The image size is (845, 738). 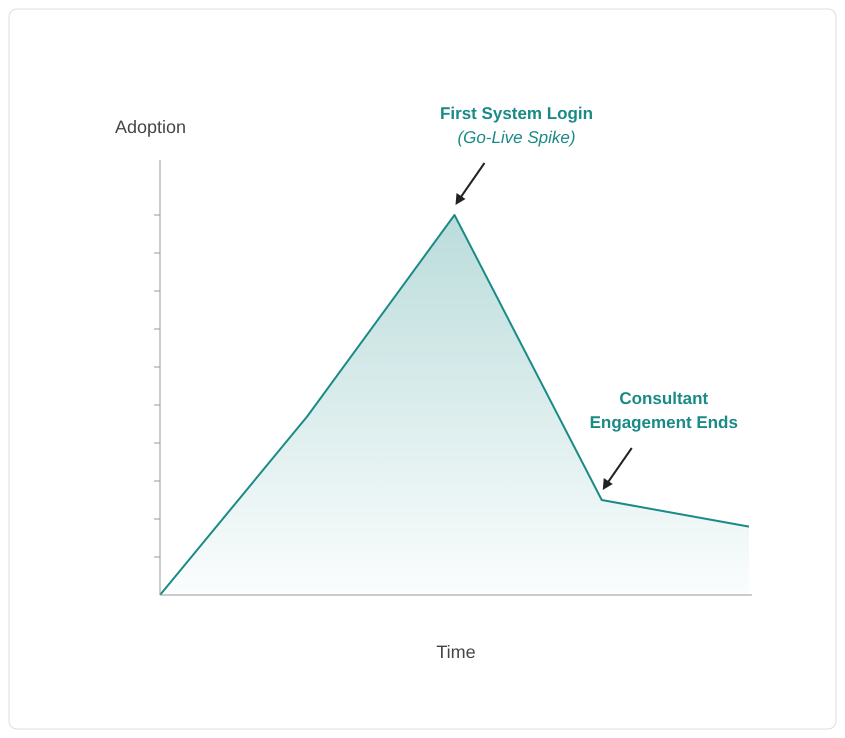 I want to click on text: First System Login (Go-Live Spike), so click(x=517, y=125).